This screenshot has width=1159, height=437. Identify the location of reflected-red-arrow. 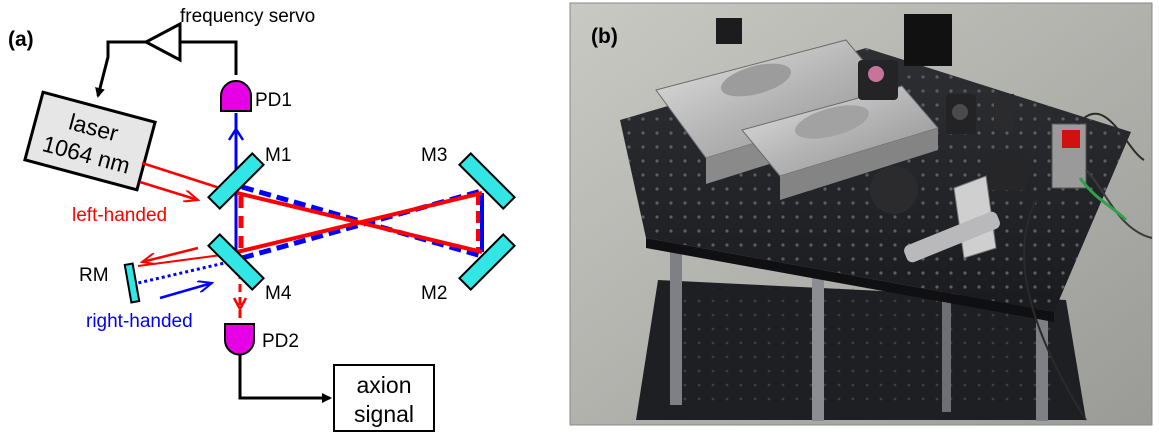
(170, 254).